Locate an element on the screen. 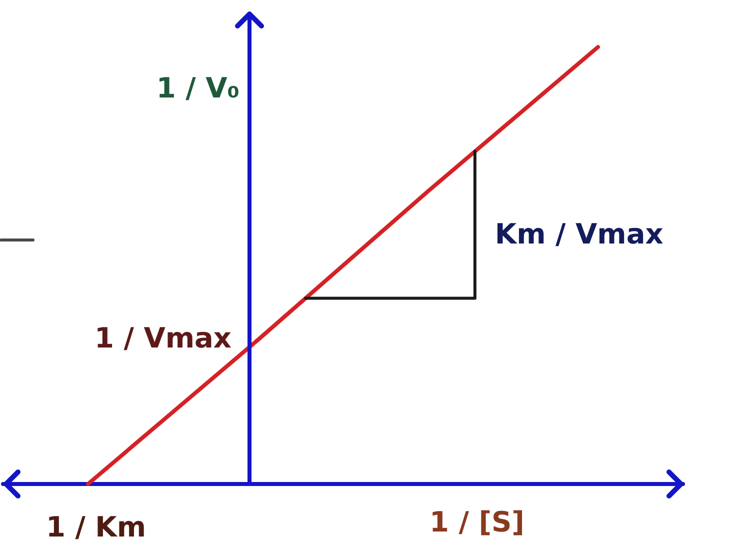 The height and width of the screenshot is (551, 730). y-axis-title: 1 / V₀ is located at coordinates (198, 88).